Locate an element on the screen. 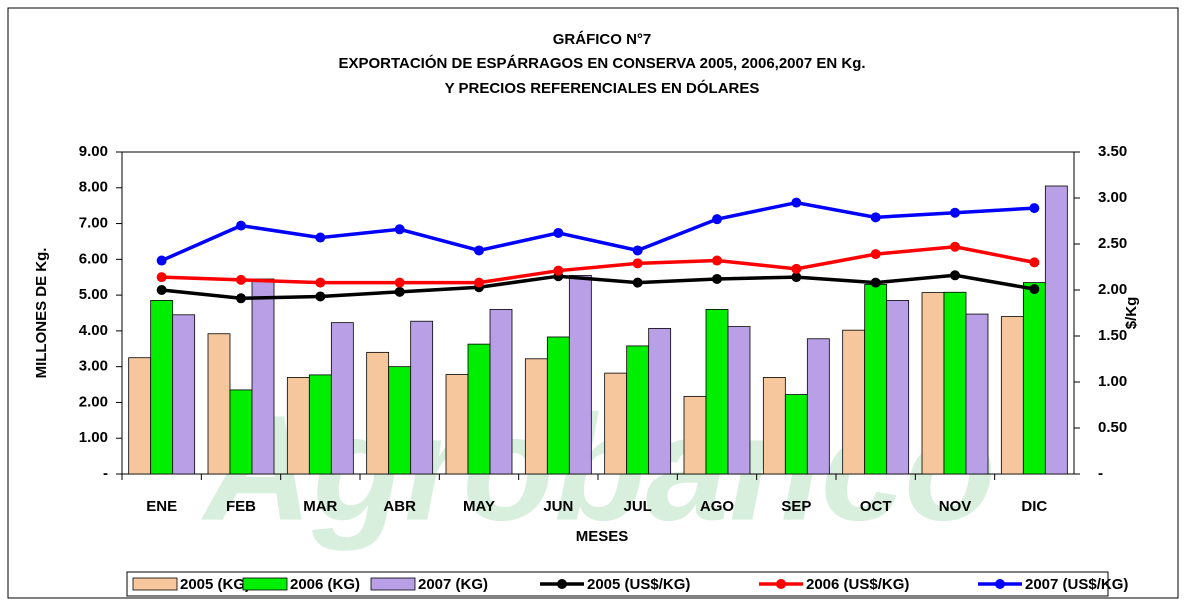 The width and height of the screenshot is (1186, 601). y2-tick-label: 1.50 is located at coordinates (1112, 335).